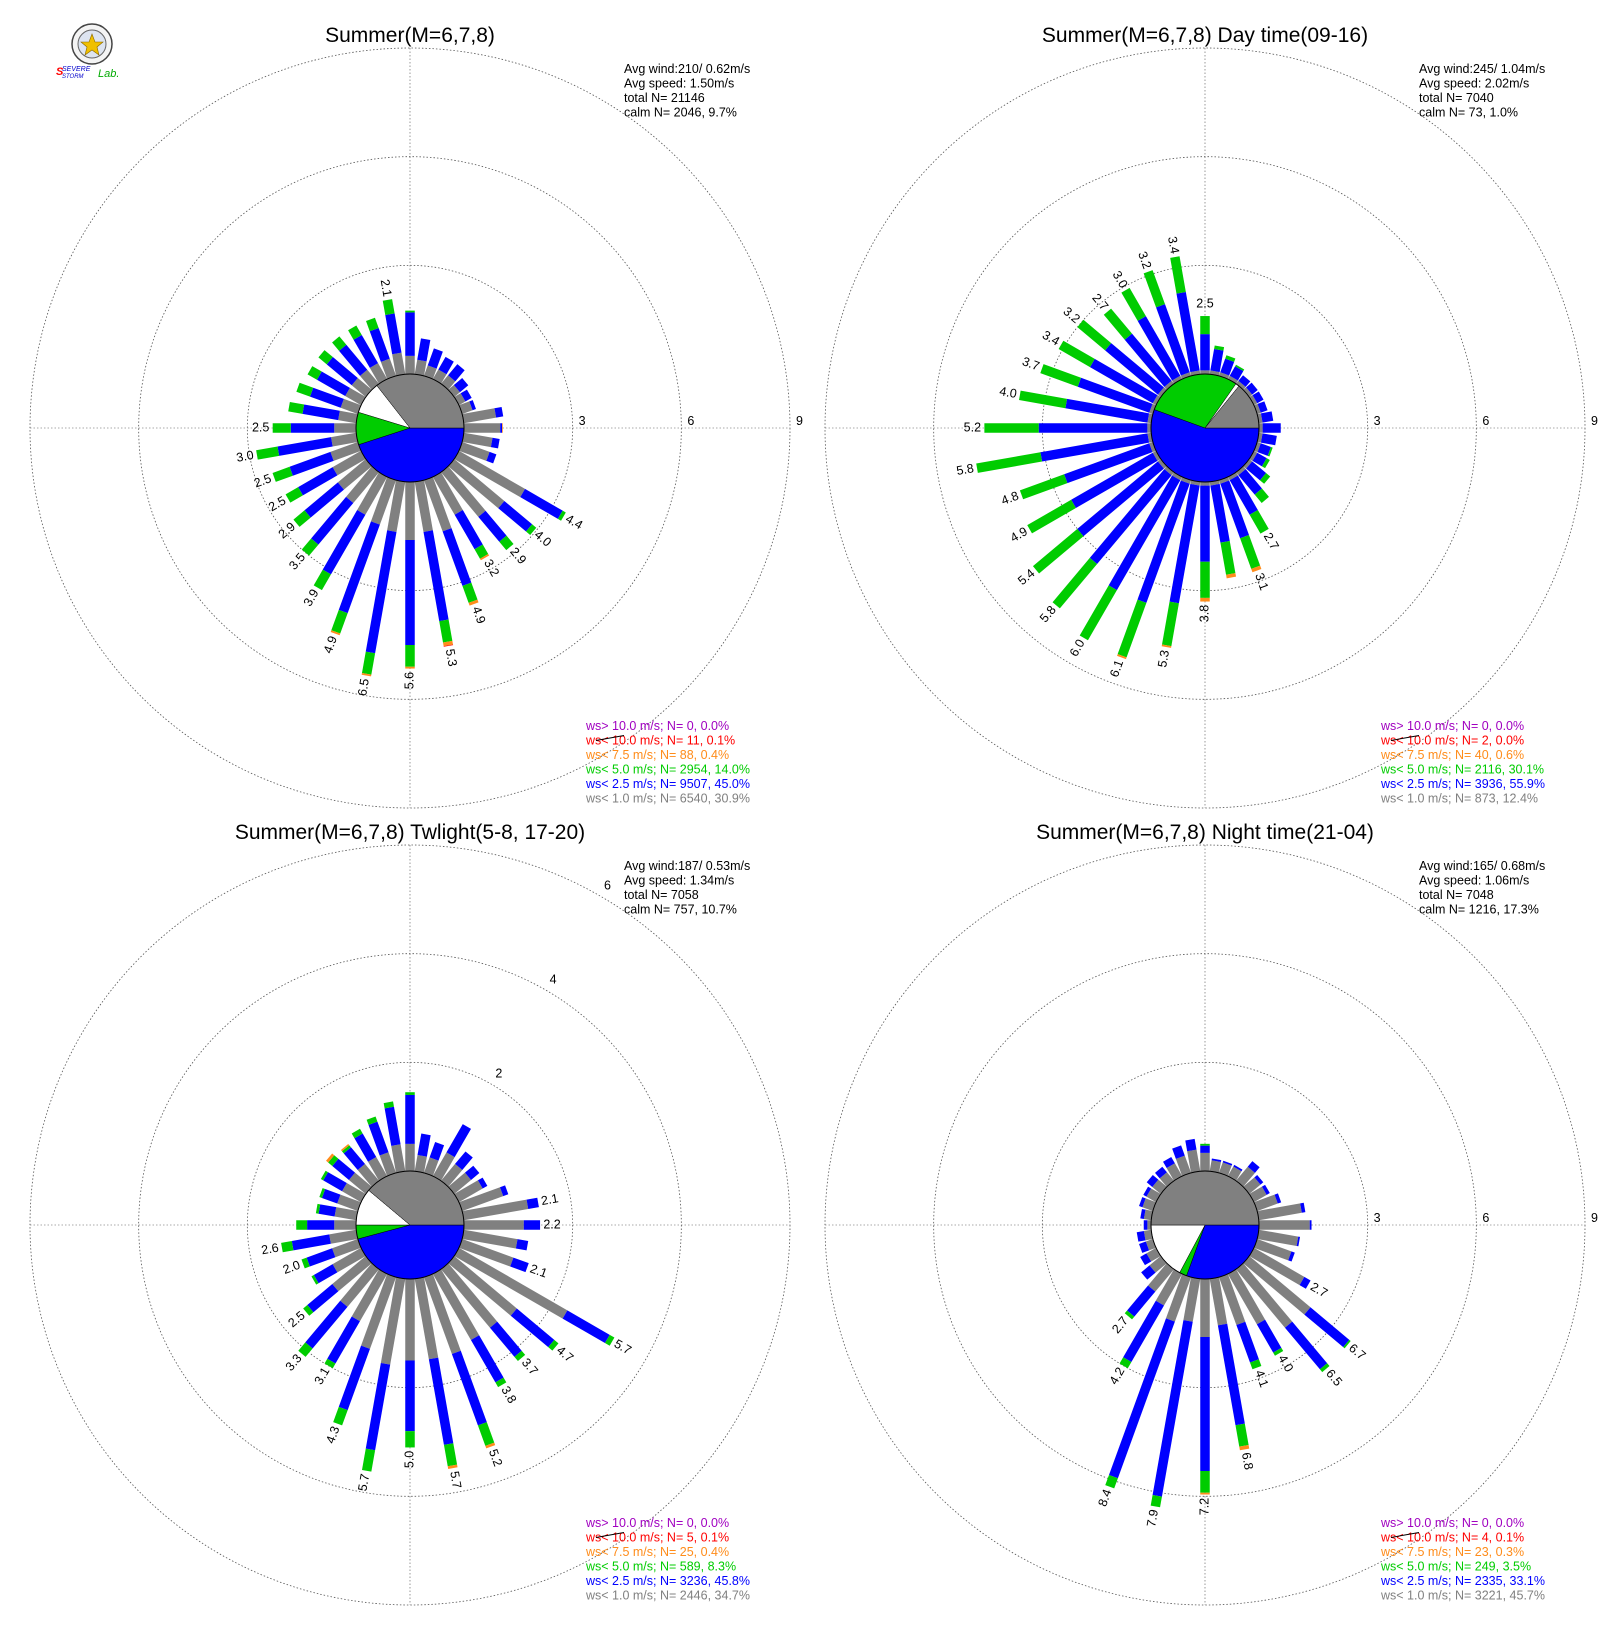  I want to click on stat-avg_speed: Avg speed: 1.34m/s, so click(679, 881).